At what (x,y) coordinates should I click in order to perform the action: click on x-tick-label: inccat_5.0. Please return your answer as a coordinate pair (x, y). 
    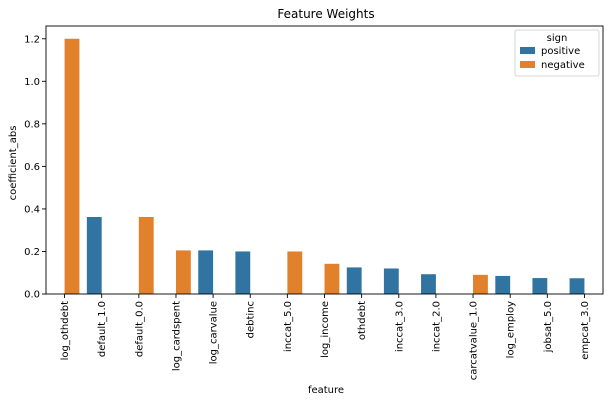
    Looking at the image, I should click on (288, 326).